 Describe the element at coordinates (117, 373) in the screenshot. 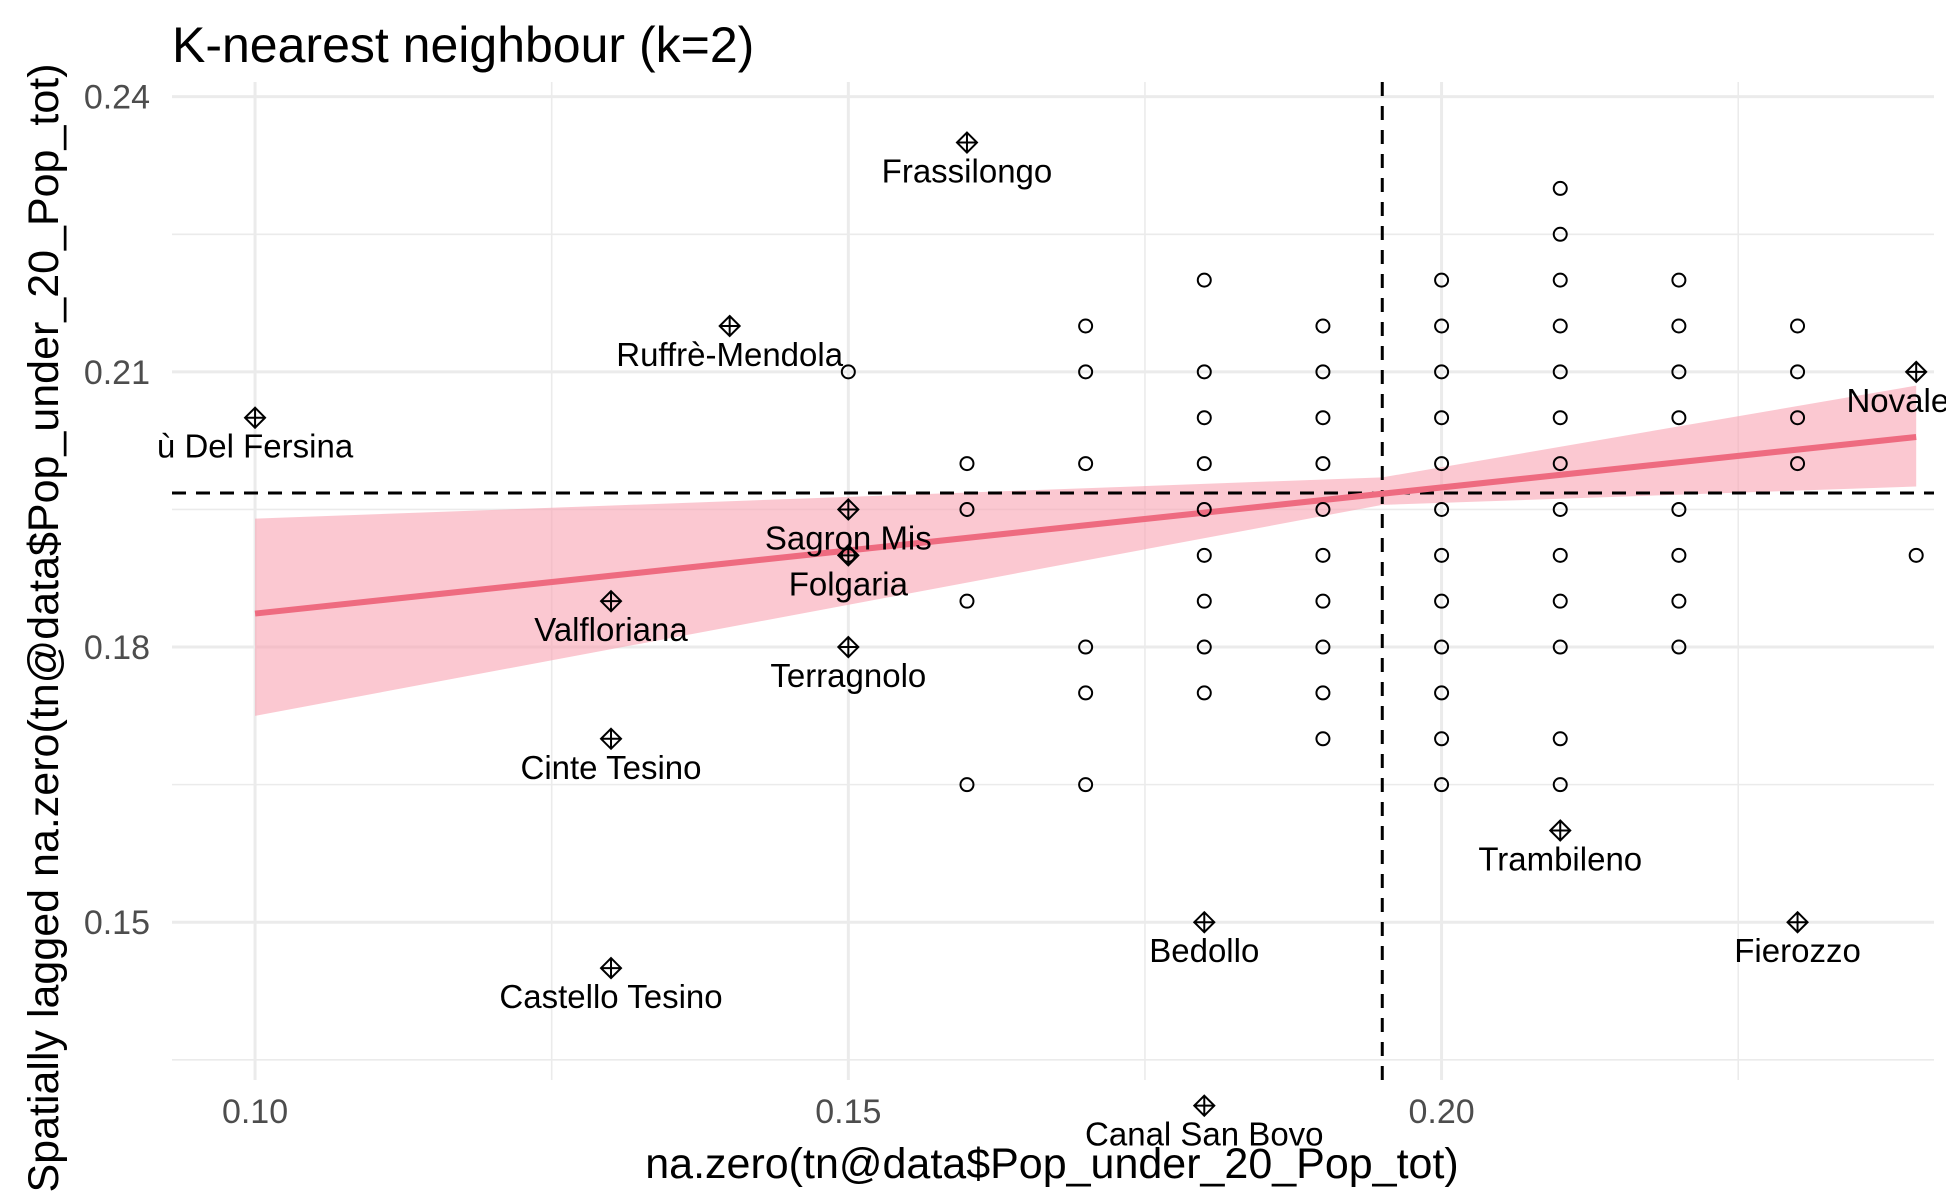

I see `y-tick-label: 0.21` at that location.